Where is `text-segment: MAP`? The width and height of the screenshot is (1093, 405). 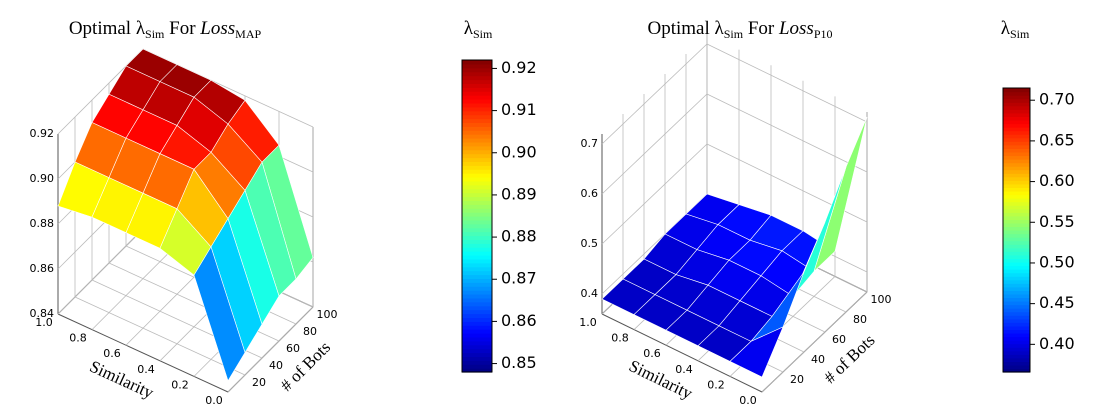 text-segment: MAP is located at coordinates (248, 34).